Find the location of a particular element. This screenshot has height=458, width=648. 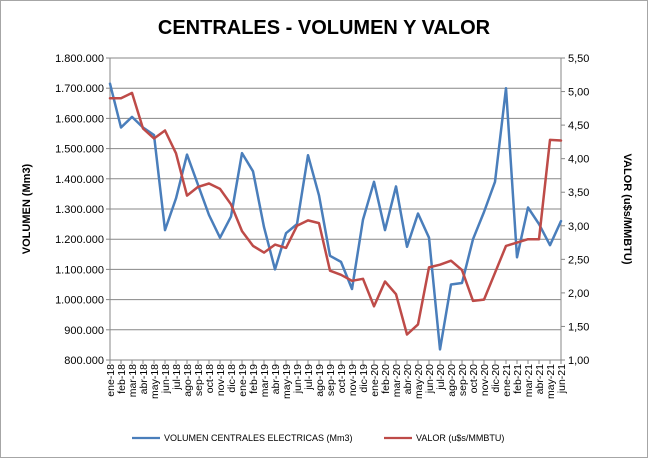

x-tick-label: jun-20 is located at coordinates (430, 379).